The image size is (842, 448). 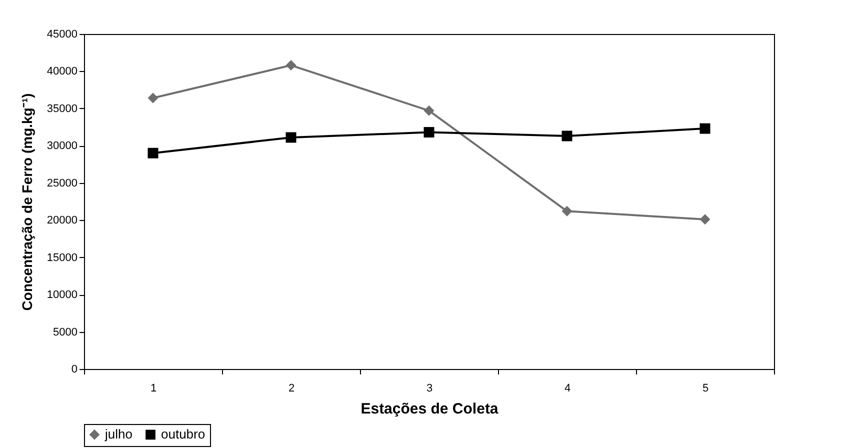 I want to click on x-tick-label: 1, so click(x=153, y=388).